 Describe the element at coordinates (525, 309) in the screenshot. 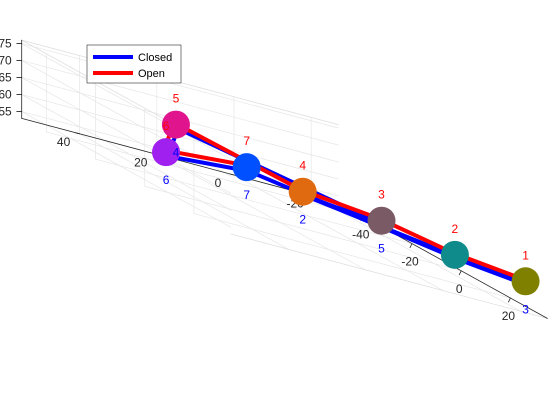

I see `node-label-closed: 3` at that location.